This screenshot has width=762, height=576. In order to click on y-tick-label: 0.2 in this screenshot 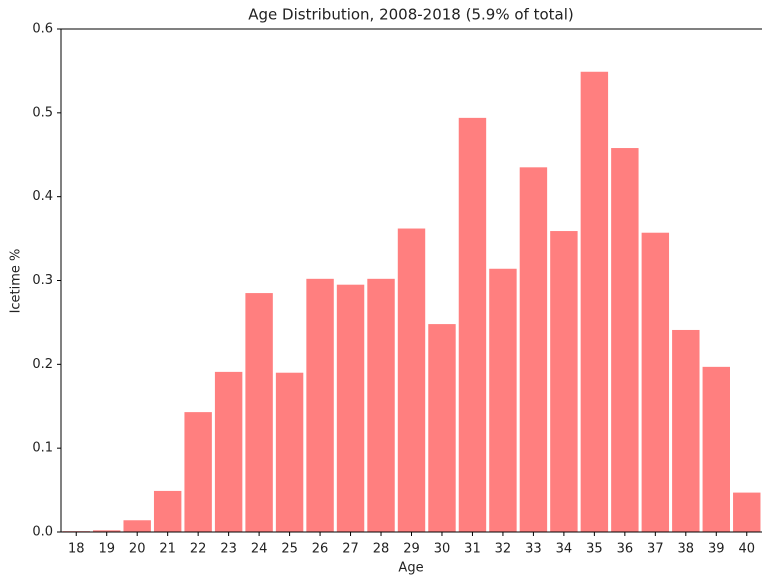, I will do `click(42, 364)`.